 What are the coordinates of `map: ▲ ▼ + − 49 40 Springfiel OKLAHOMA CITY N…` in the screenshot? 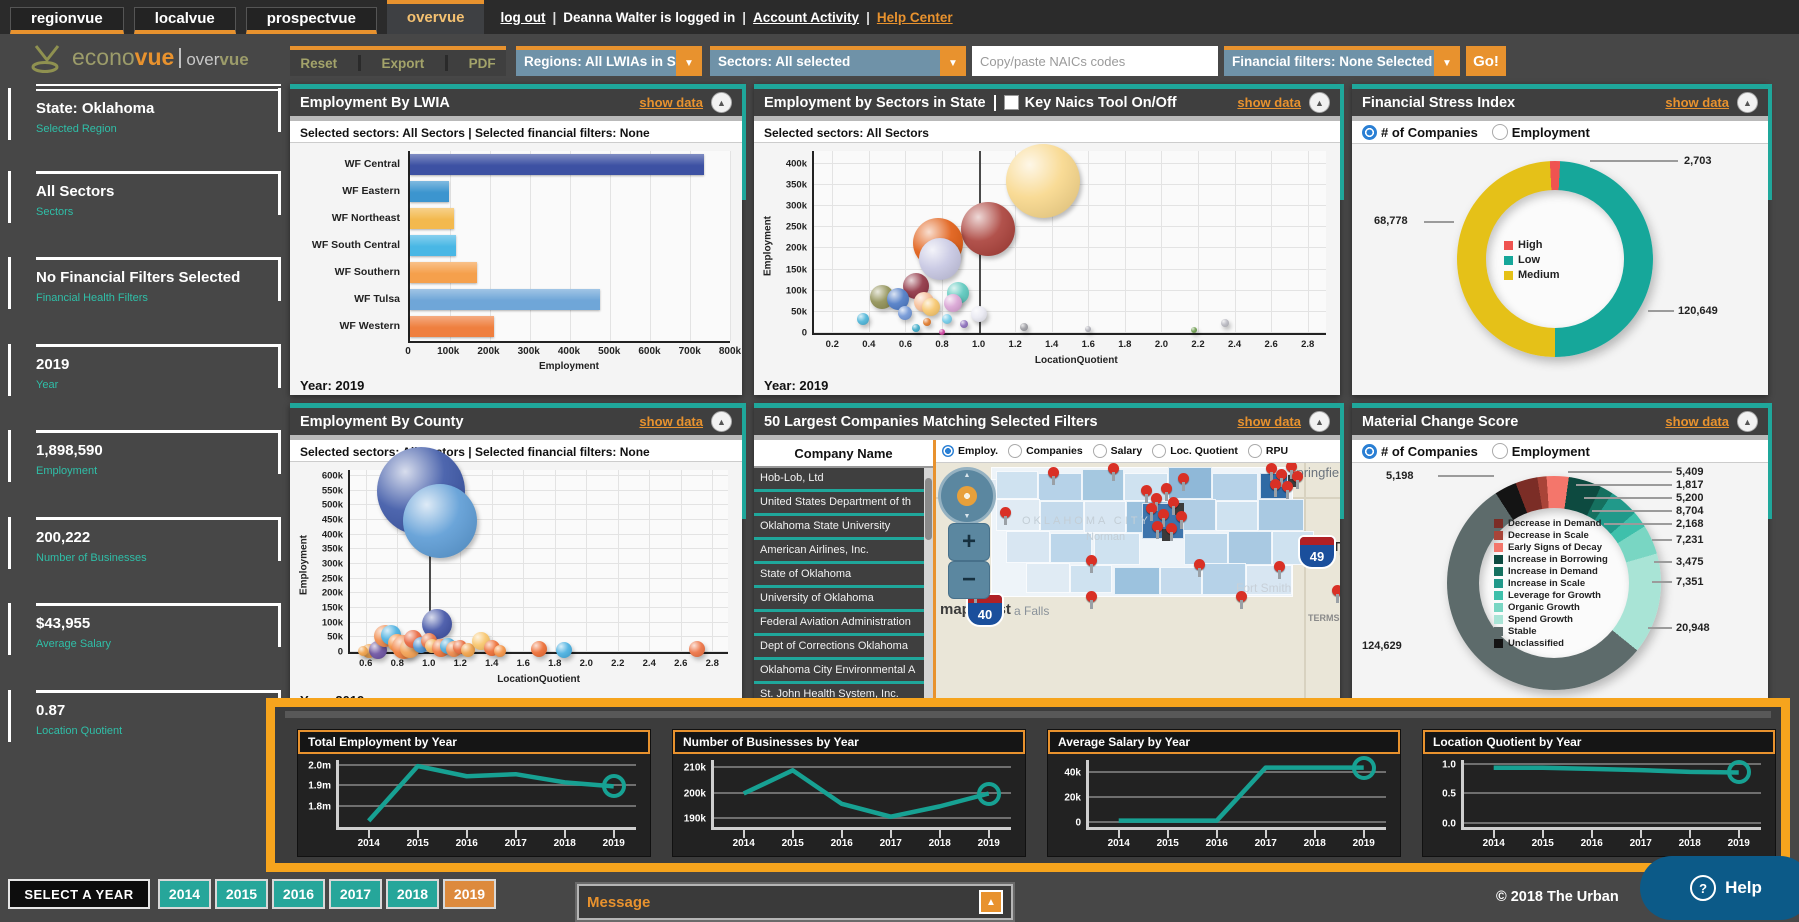 It's located at (1138, 586).